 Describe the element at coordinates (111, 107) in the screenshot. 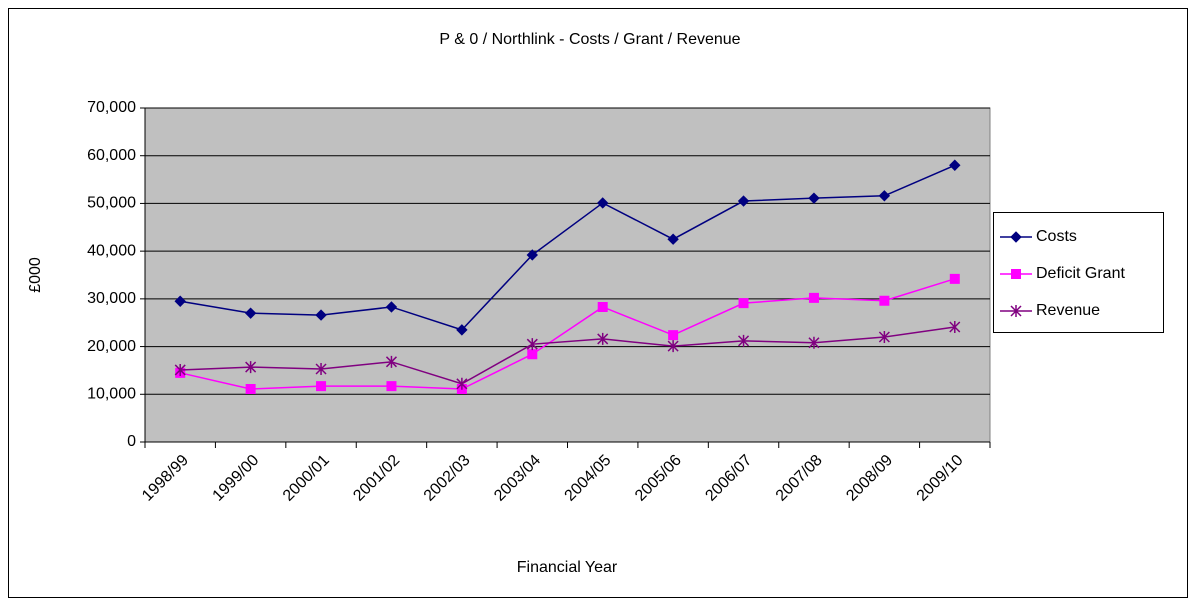

I see `y-tick-label: 70,000` at that location.